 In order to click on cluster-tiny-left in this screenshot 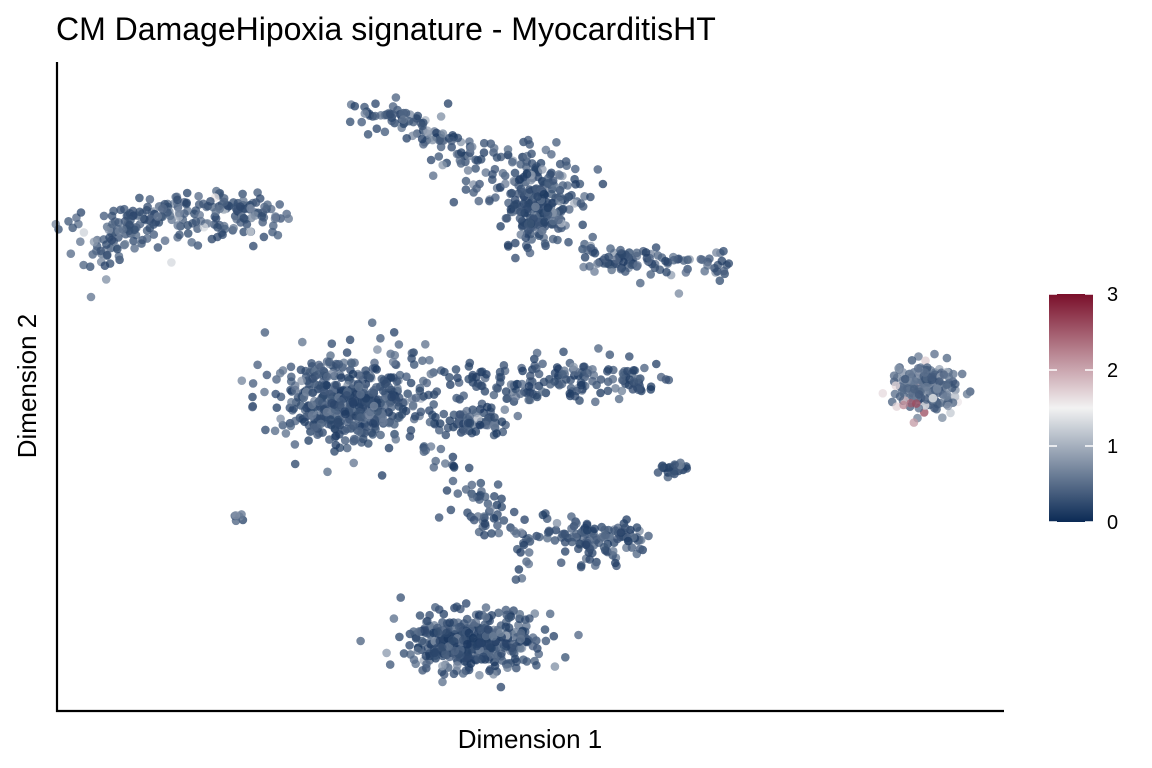, I will do `click(239, 518)`.